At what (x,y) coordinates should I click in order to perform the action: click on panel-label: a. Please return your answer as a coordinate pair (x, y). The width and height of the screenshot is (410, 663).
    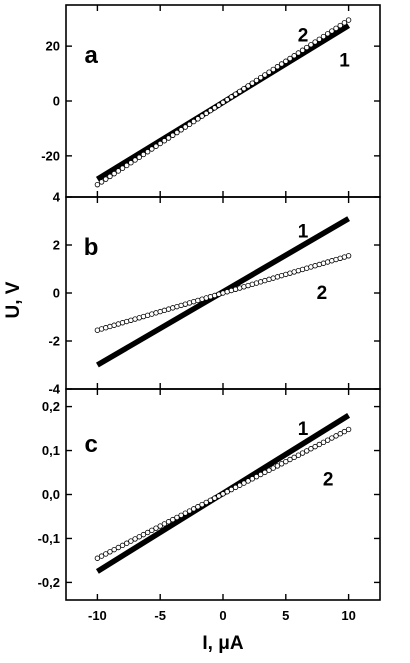
    Looking at the image, I should click on (91, 55).